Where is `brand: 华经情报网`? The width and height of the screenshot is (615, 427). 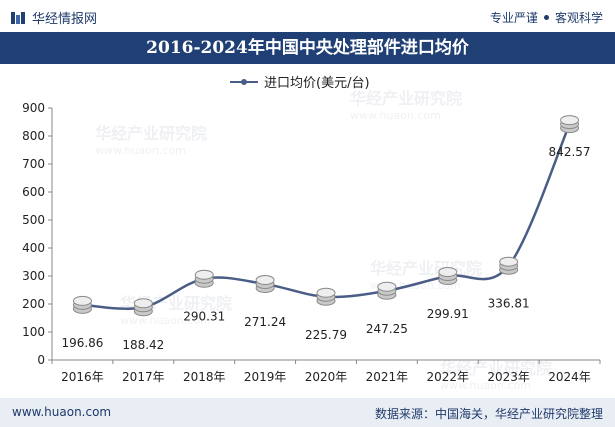
brand: 华经情报网 is located at coordinates (53, 17).